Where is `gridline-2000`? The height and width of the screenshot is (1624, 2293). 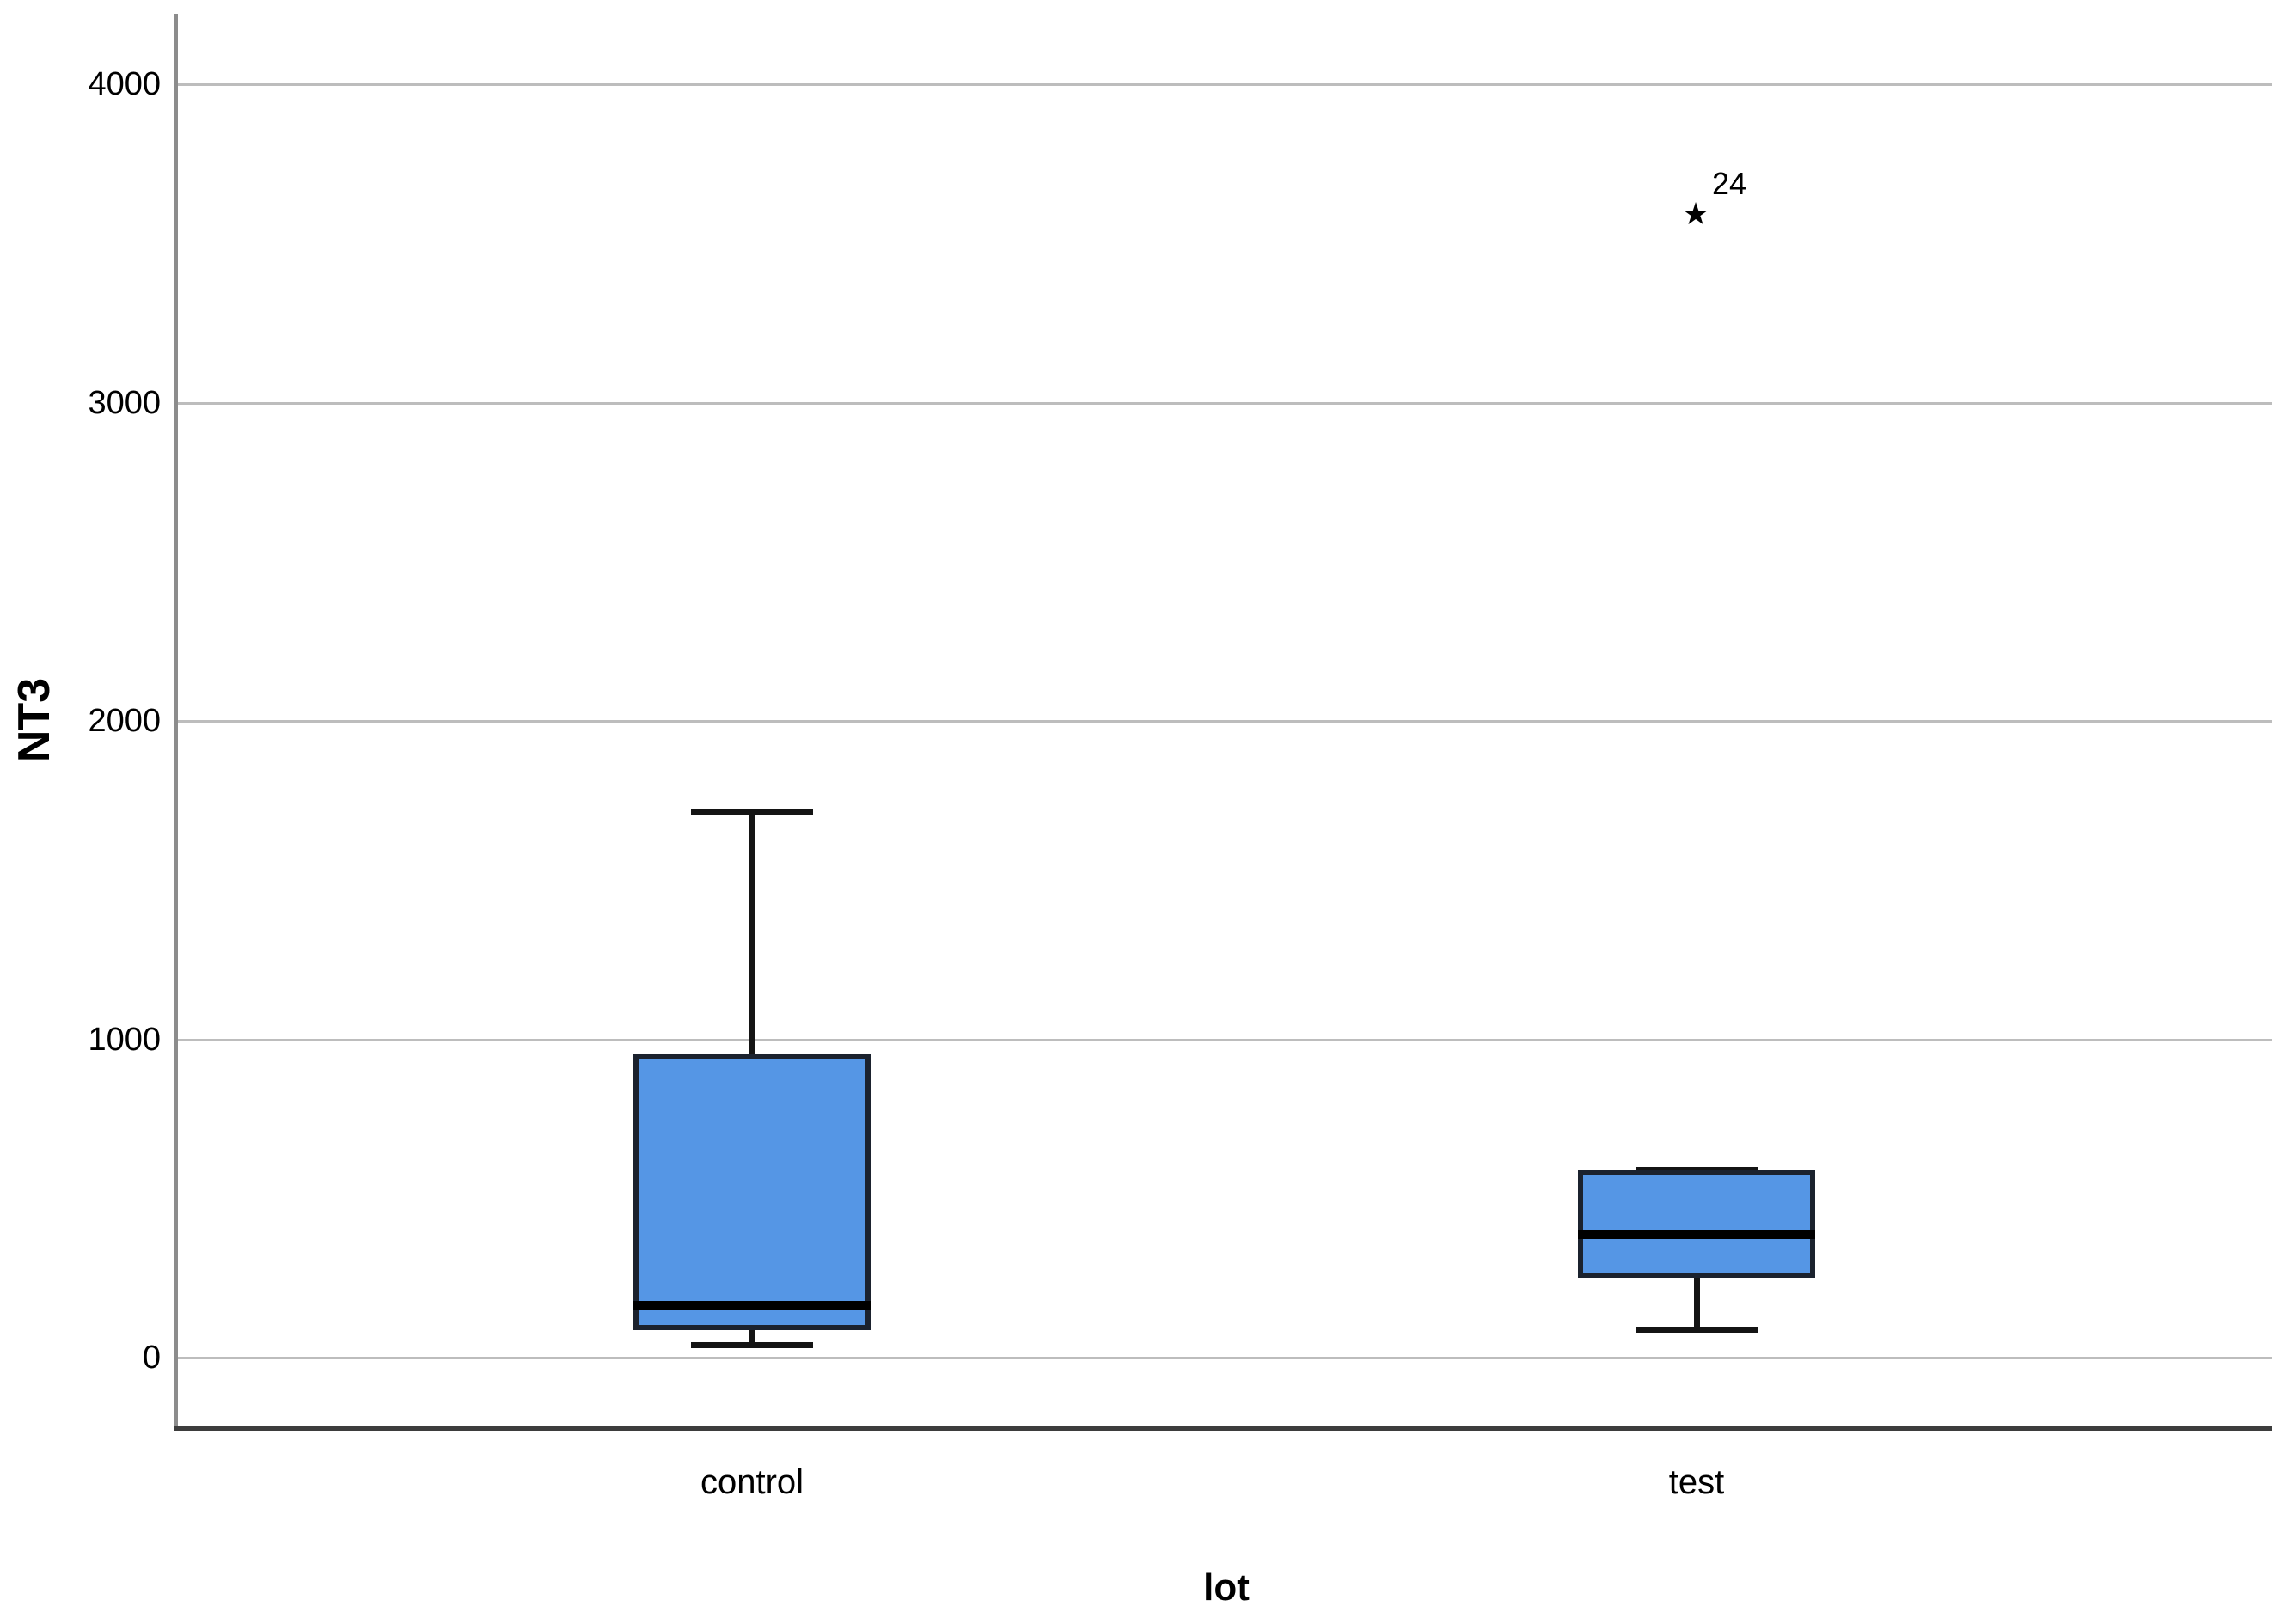 gridline-2000 is located at coordinates (1223, 721).